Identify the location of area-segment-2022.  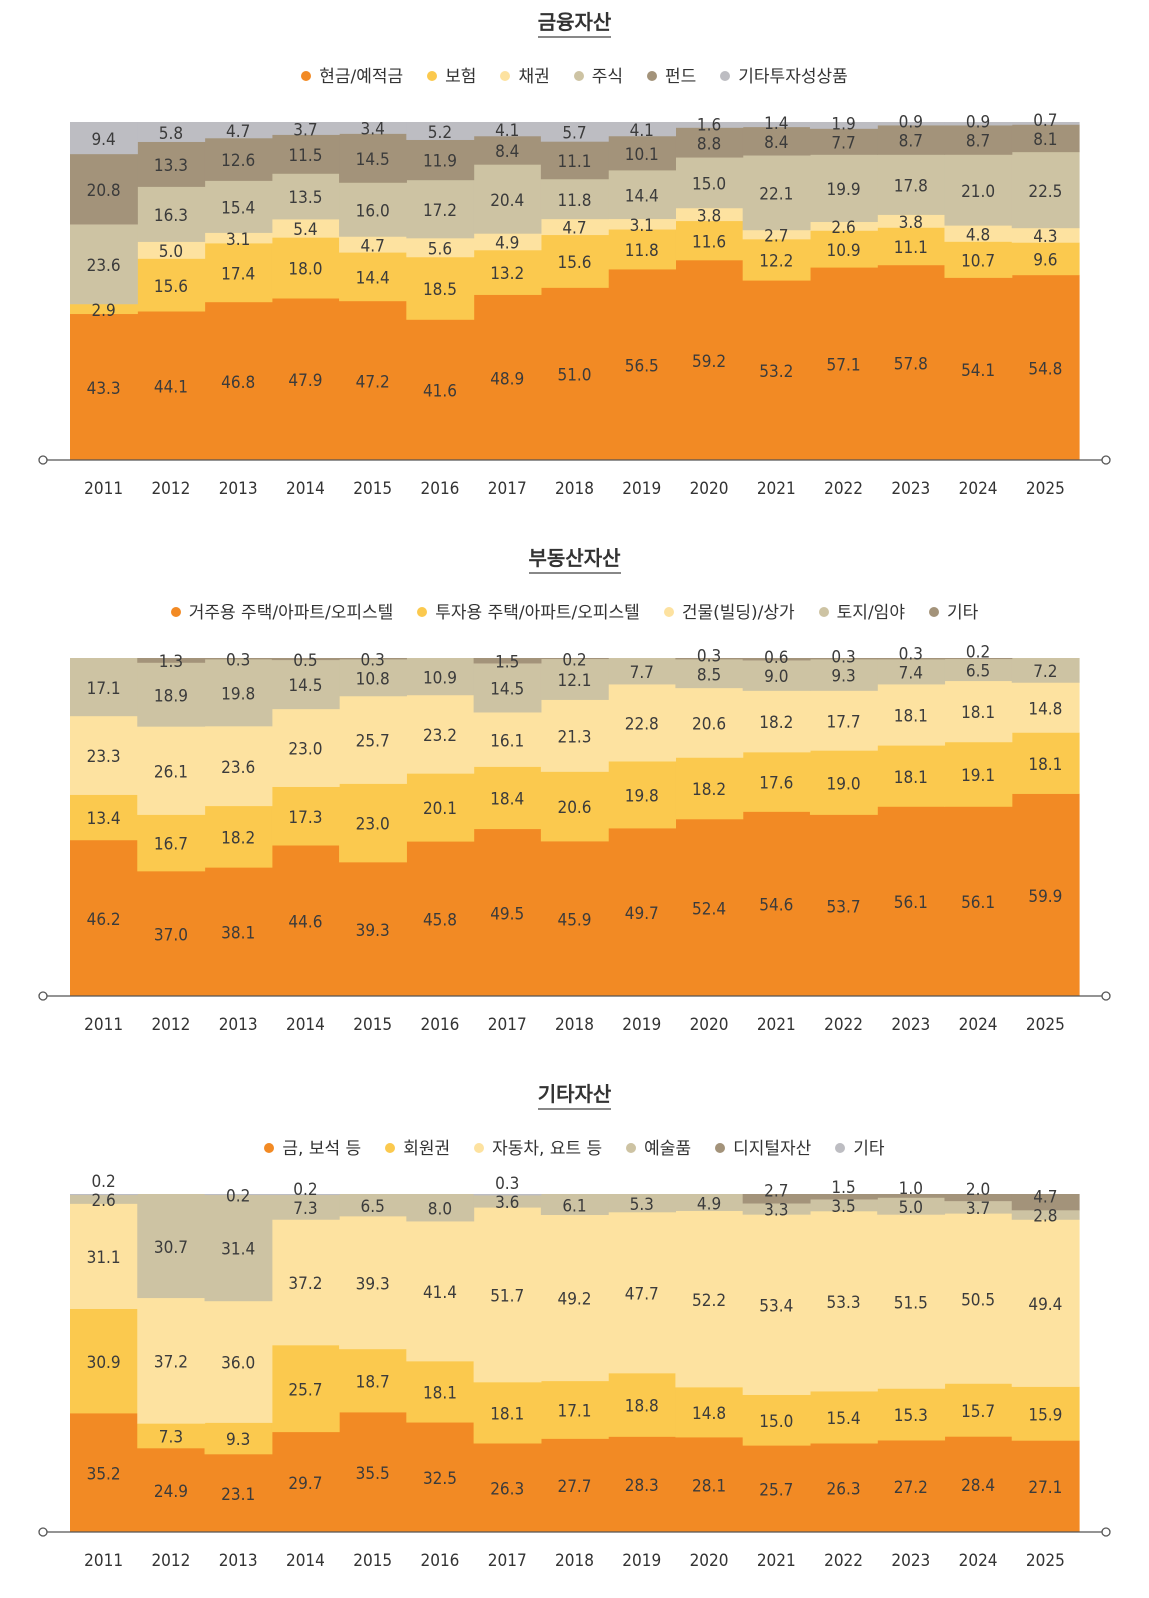
(843, 188).